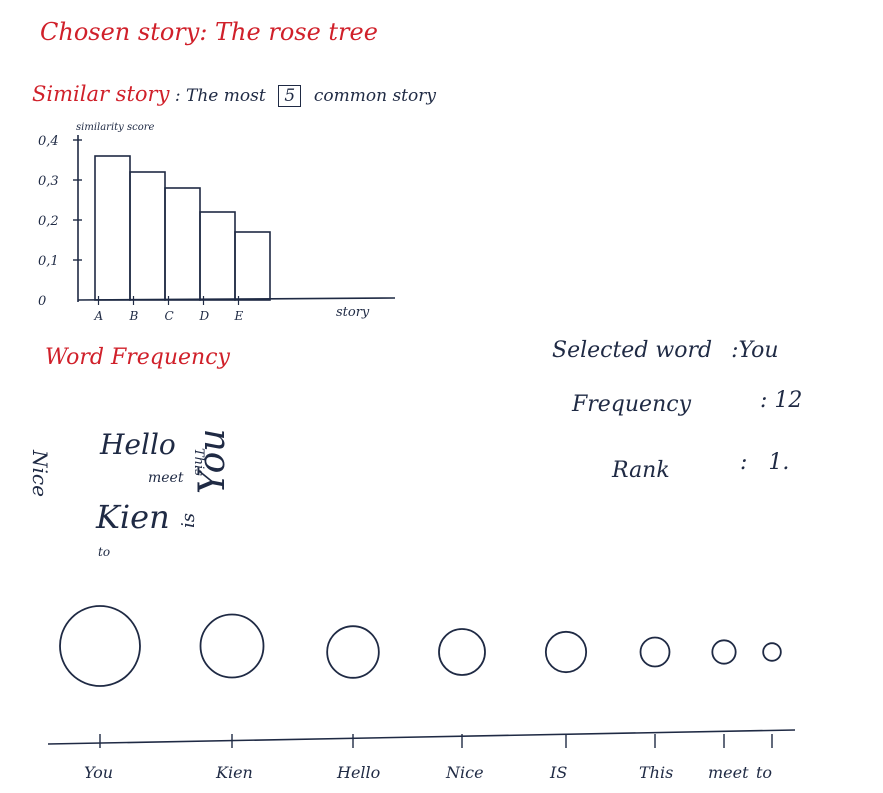  I want to click on word-frequency-title: Word Frequency, so click(137, 357).